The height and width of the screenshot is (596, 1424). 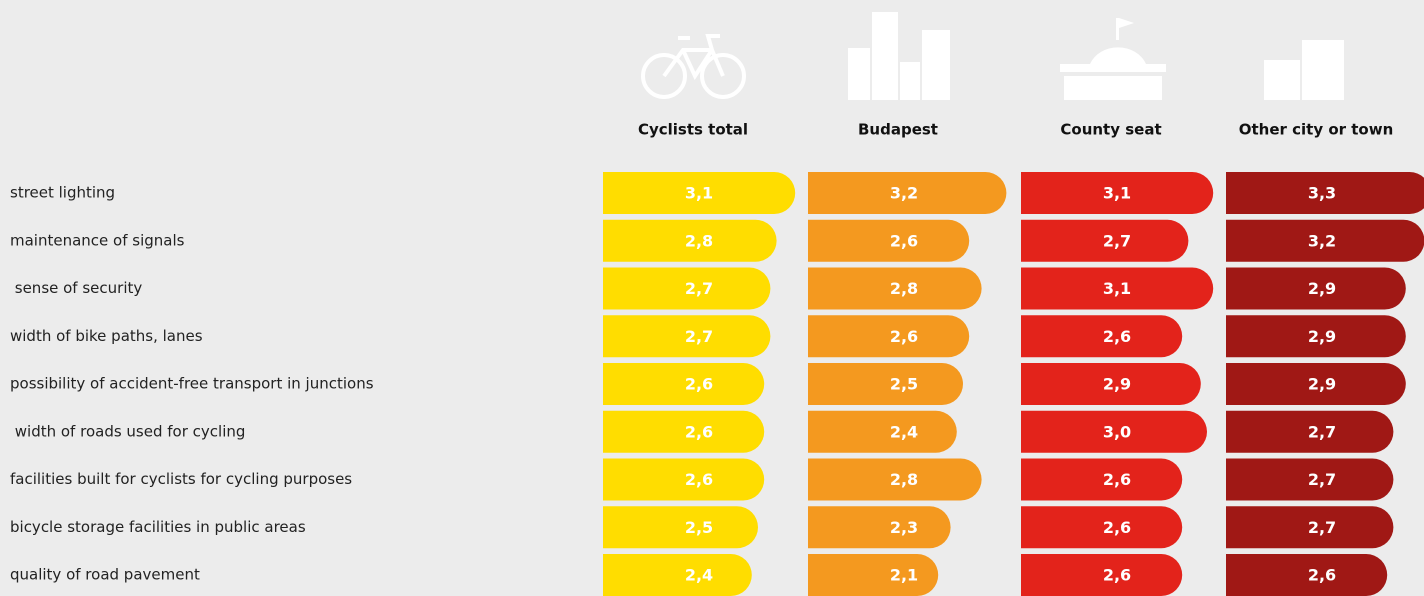 What do you see at coordinates (898, 130) in the screenshot?
I see `column-header: Budapest` at bounding box center [898, 130].